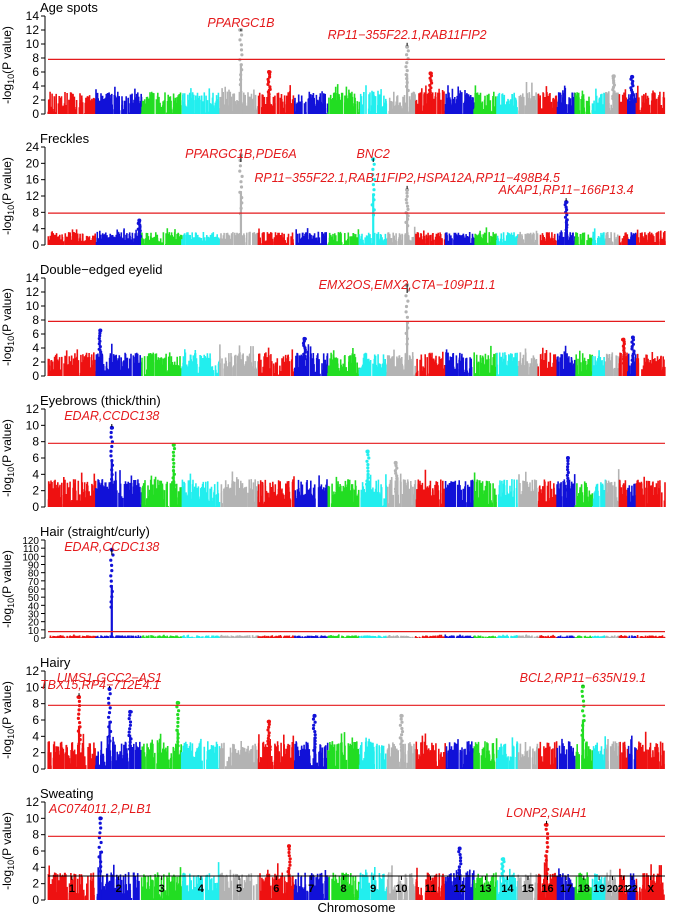 This screenshot has width=675, height=919. What do you see at coordinates (36, 639) in the screenshot?
I see `y-tick-label: 0` at bounding box center [36, 639].